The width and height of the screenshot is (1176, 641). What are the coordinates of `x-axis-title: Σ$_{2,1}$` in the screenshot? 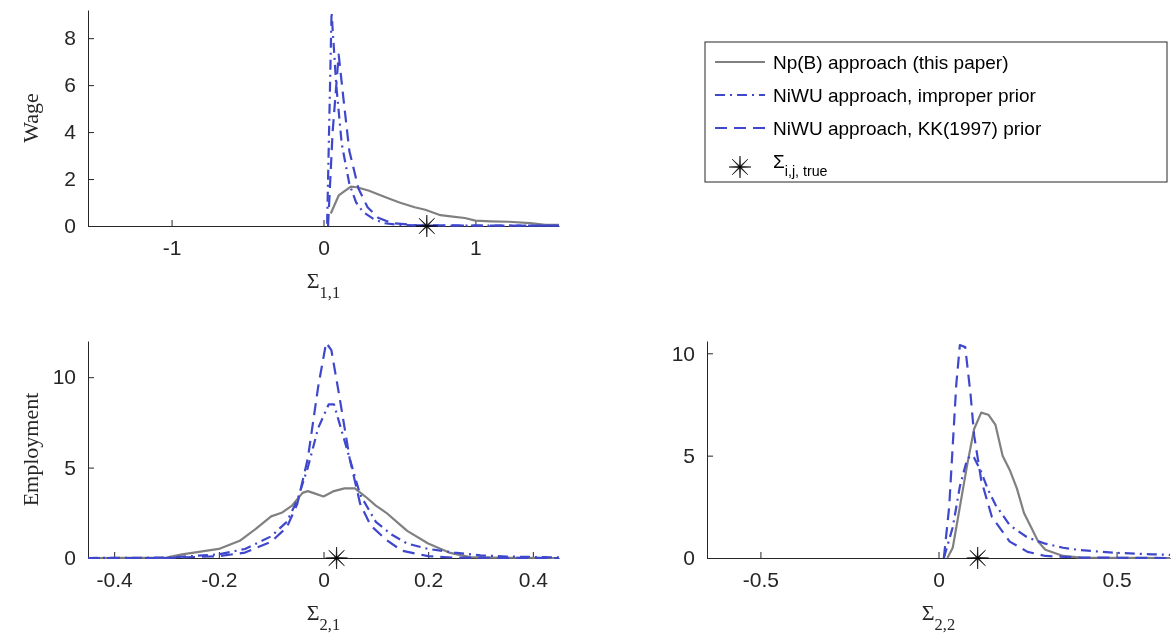 It's located at (323, 617).